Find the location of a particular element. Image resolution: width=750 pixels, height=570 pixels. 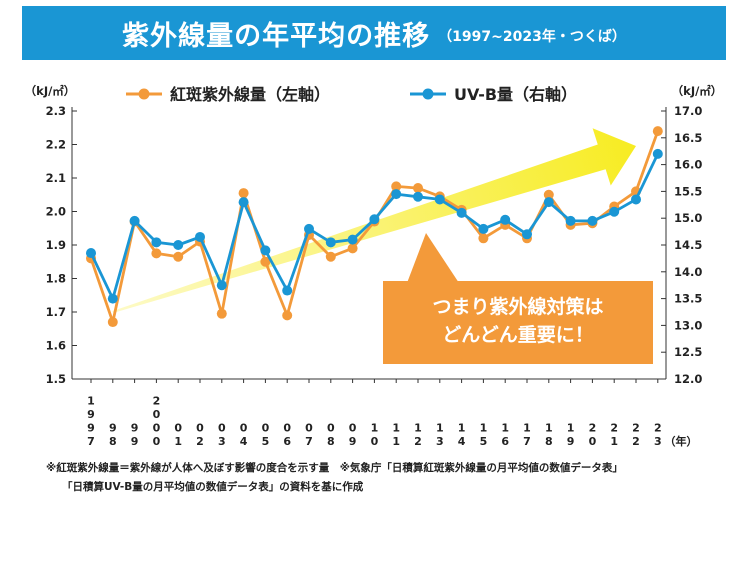

x-tick-label: 15 is located at coordinates (484, 435).